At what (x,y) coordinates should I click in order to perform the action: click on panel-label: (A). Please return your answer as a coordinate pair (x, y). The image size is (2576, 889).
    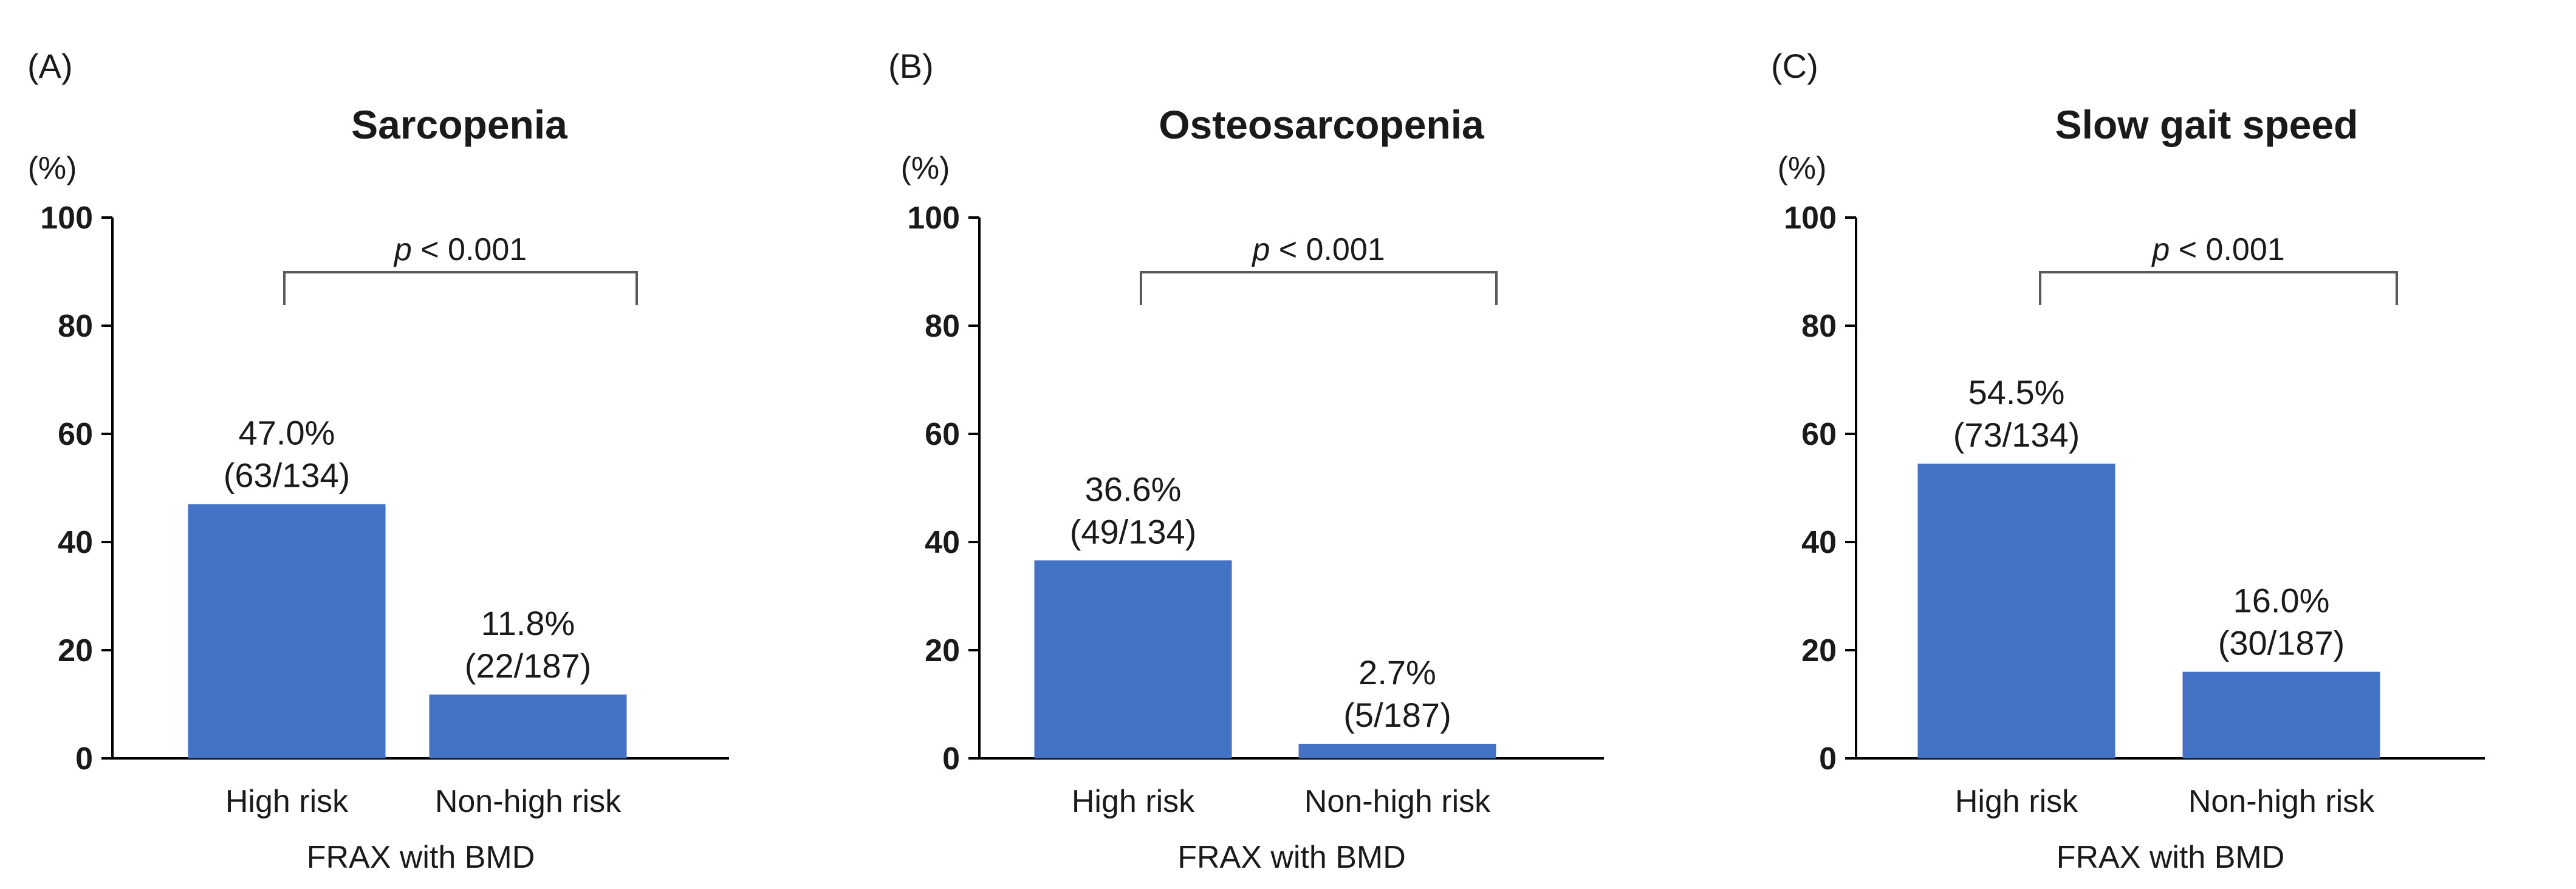
    Looking at the image, I should click on (50, 66).